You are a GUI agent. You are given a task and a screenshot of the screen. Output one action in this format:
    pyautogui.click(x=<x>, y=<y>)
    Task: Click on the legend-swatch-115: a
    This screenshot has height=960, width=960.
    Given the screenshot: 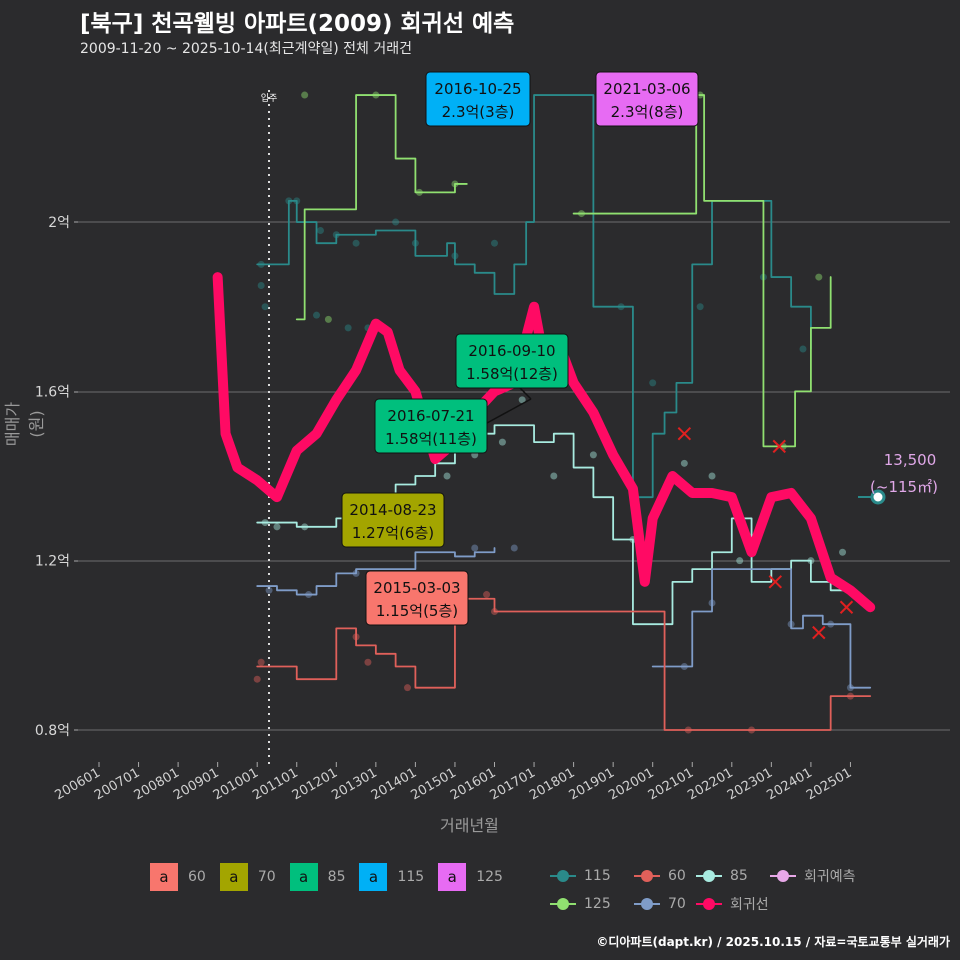 What is the action you would take?
    pyautogui.click(x=373, y=877)
    